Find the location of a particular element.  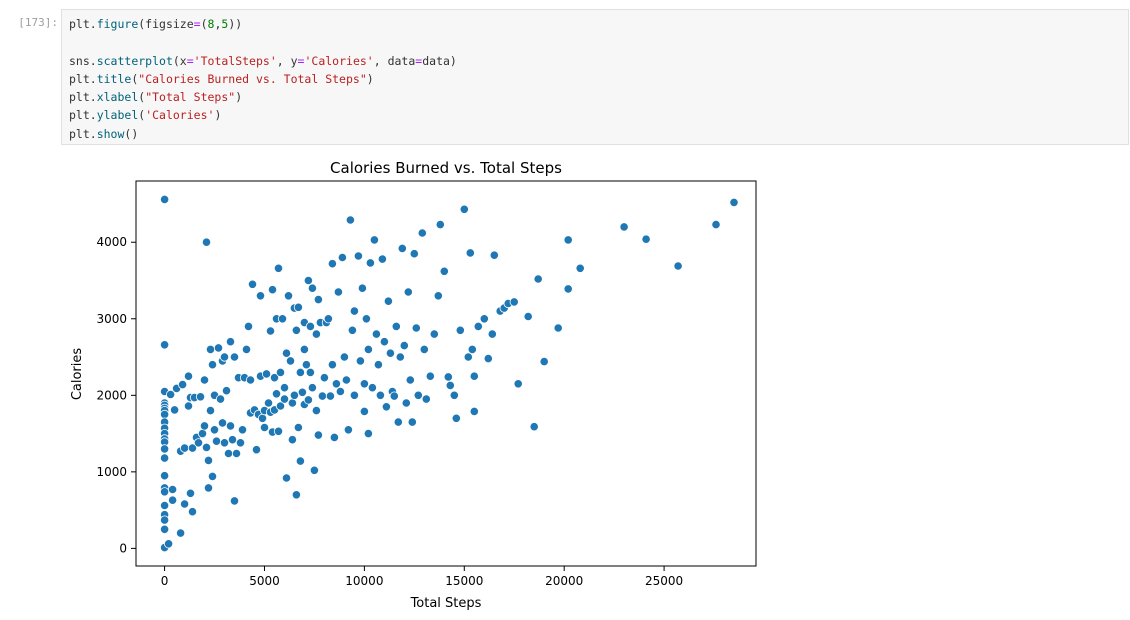

code-token: (x is located at coordinates (179, 60).